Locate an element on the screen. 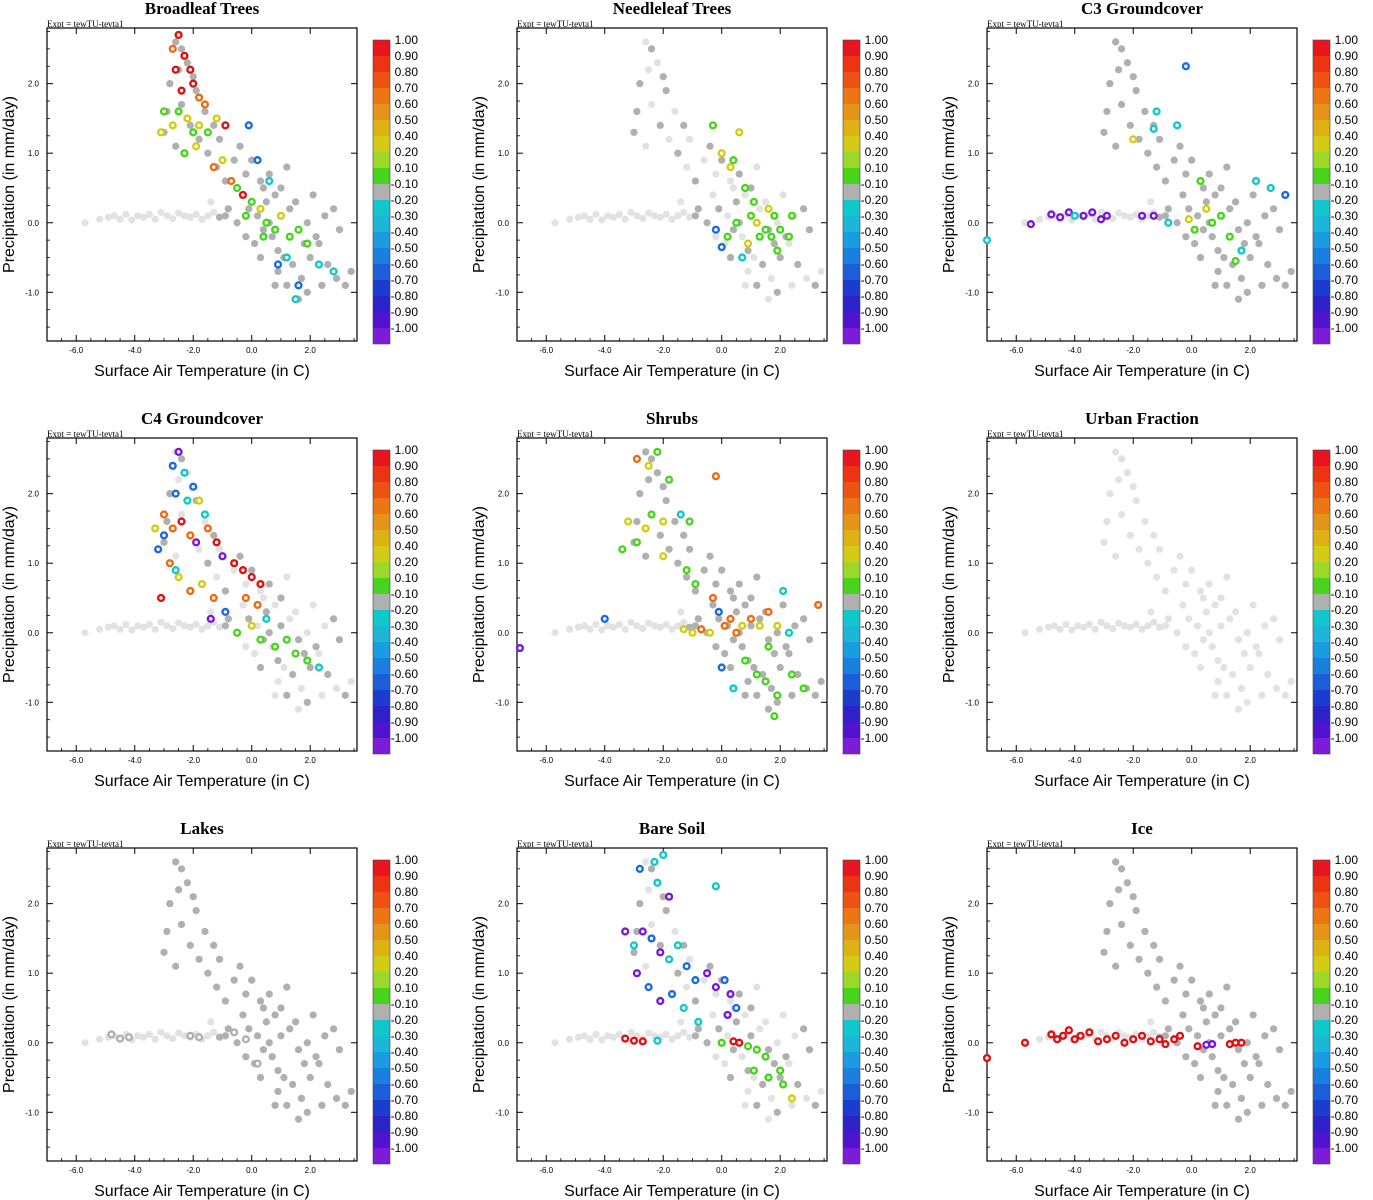 The width and height of the screenshot is (1373, 1200). plot-frame is located at coordinates (202, 184).